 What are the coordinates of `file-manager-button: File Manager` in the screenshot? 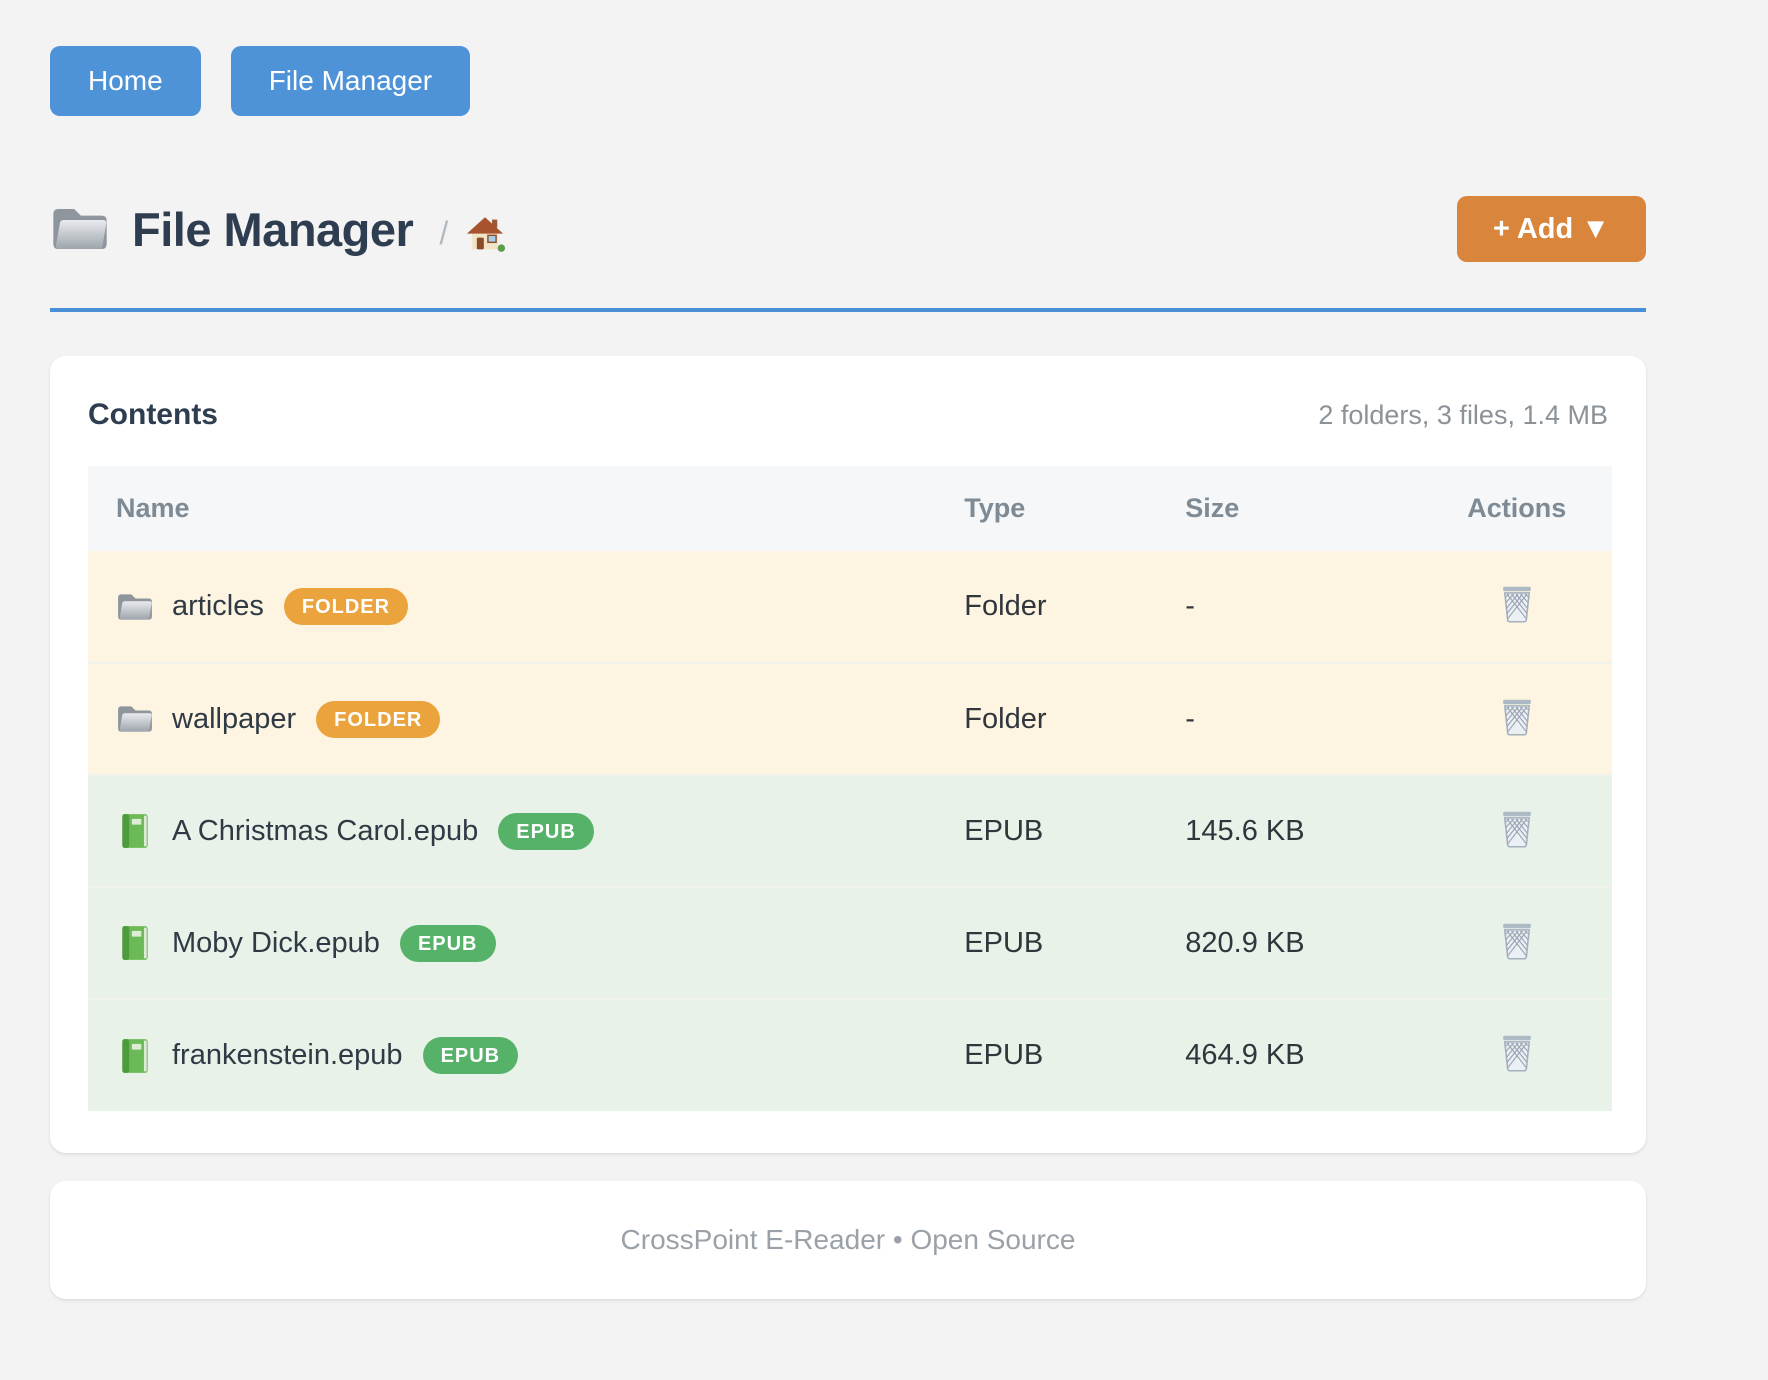 It's located at (350, 81).